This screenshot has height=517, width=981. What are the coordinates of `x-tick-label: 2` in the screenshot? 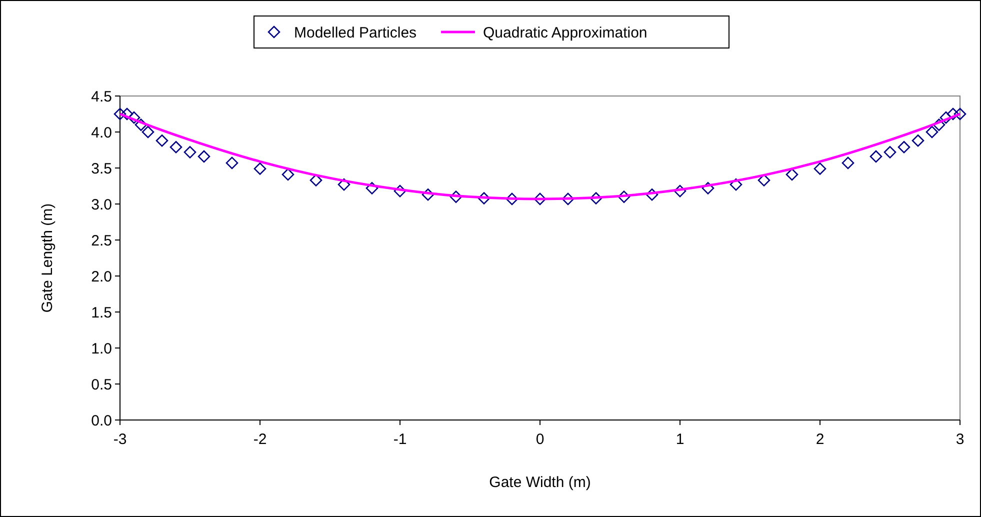 It's located at (820, 439).